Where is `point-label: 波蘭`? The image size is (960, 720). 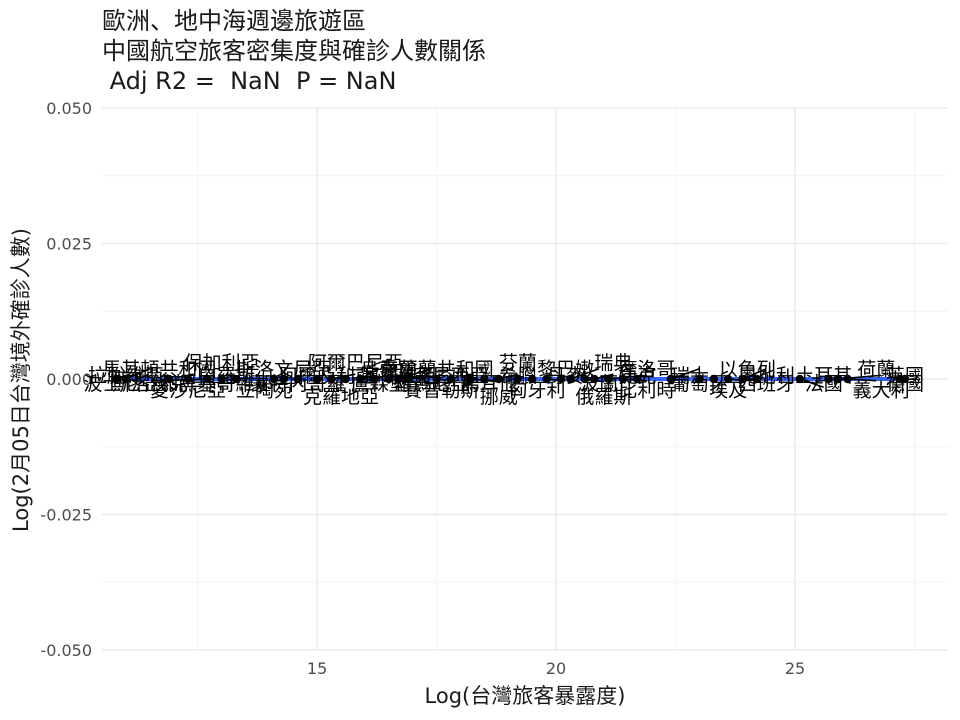
point-label: 波蘭 is located at coordinates (599, 384).